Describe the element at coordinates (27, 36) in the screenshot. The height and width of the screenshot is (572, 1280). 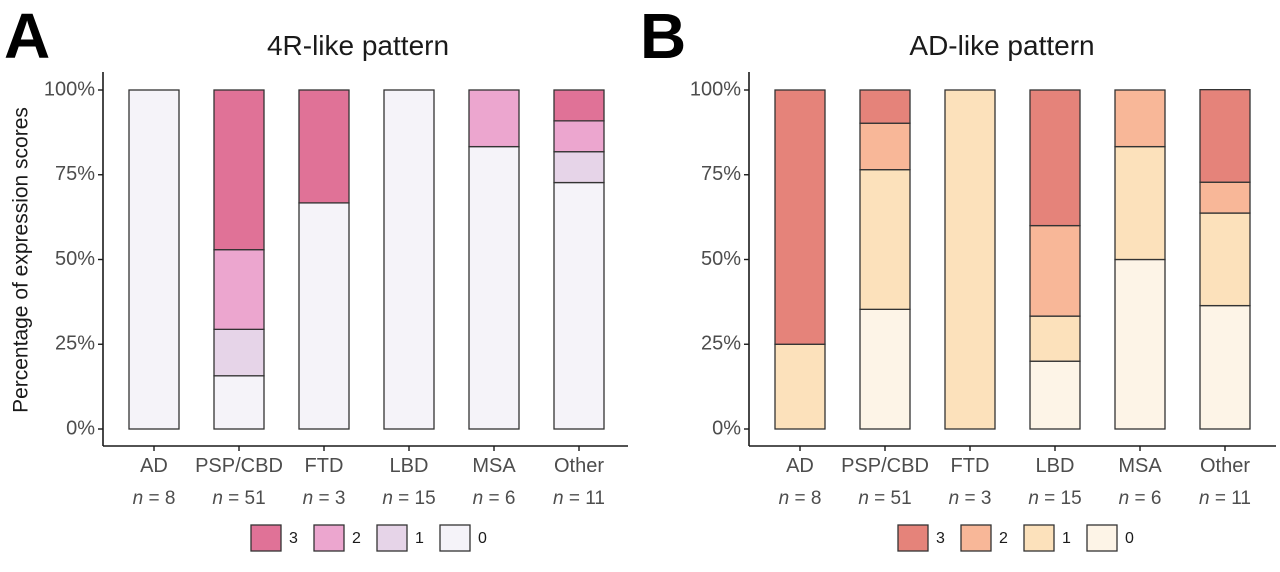
I see `panel-letter-a: A` at that location.